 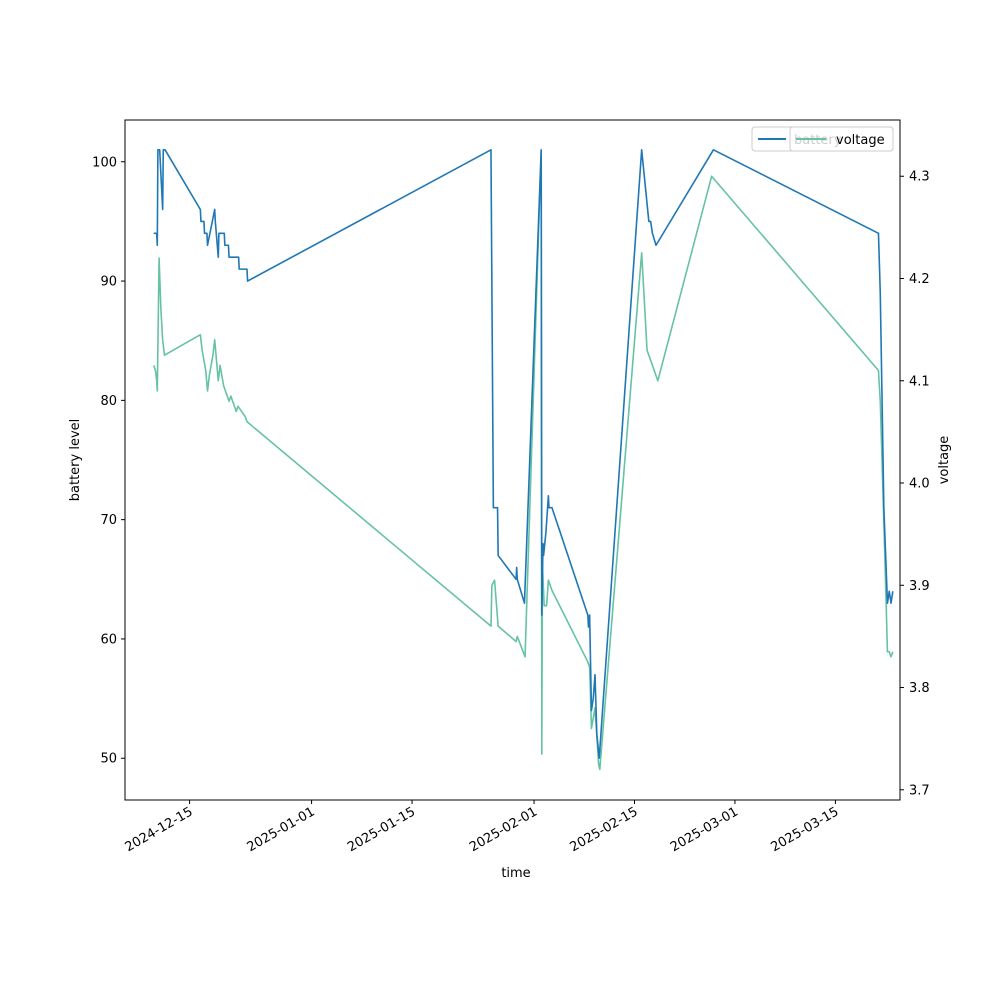 What do you see at coordinates (919, 688) in the screenshot?
I see `right-y-tick-label: 3.8` at bounding box center [919, 688].